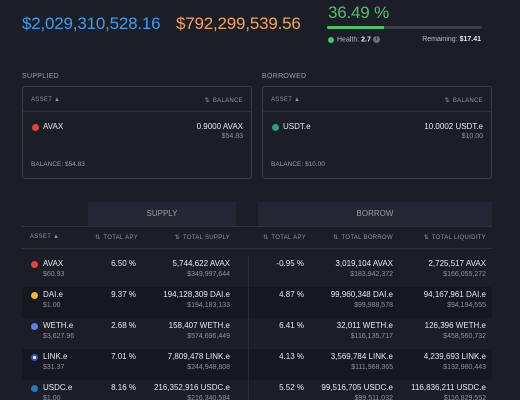 Image resolution: width=520 pixels, height=400 pixels. What do you see at coordinates (371, 274) in the screenshot?
I see `total-borrow-usd: $183,942,372` at bounding box center [371, 274].